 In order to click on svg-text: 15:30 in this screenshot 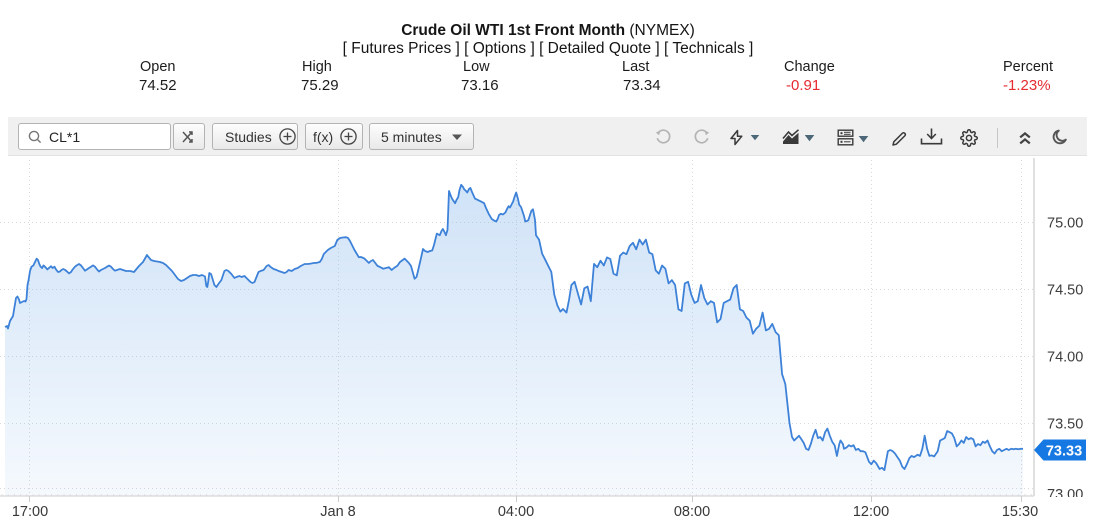, I will do `click(1020, 512)`.